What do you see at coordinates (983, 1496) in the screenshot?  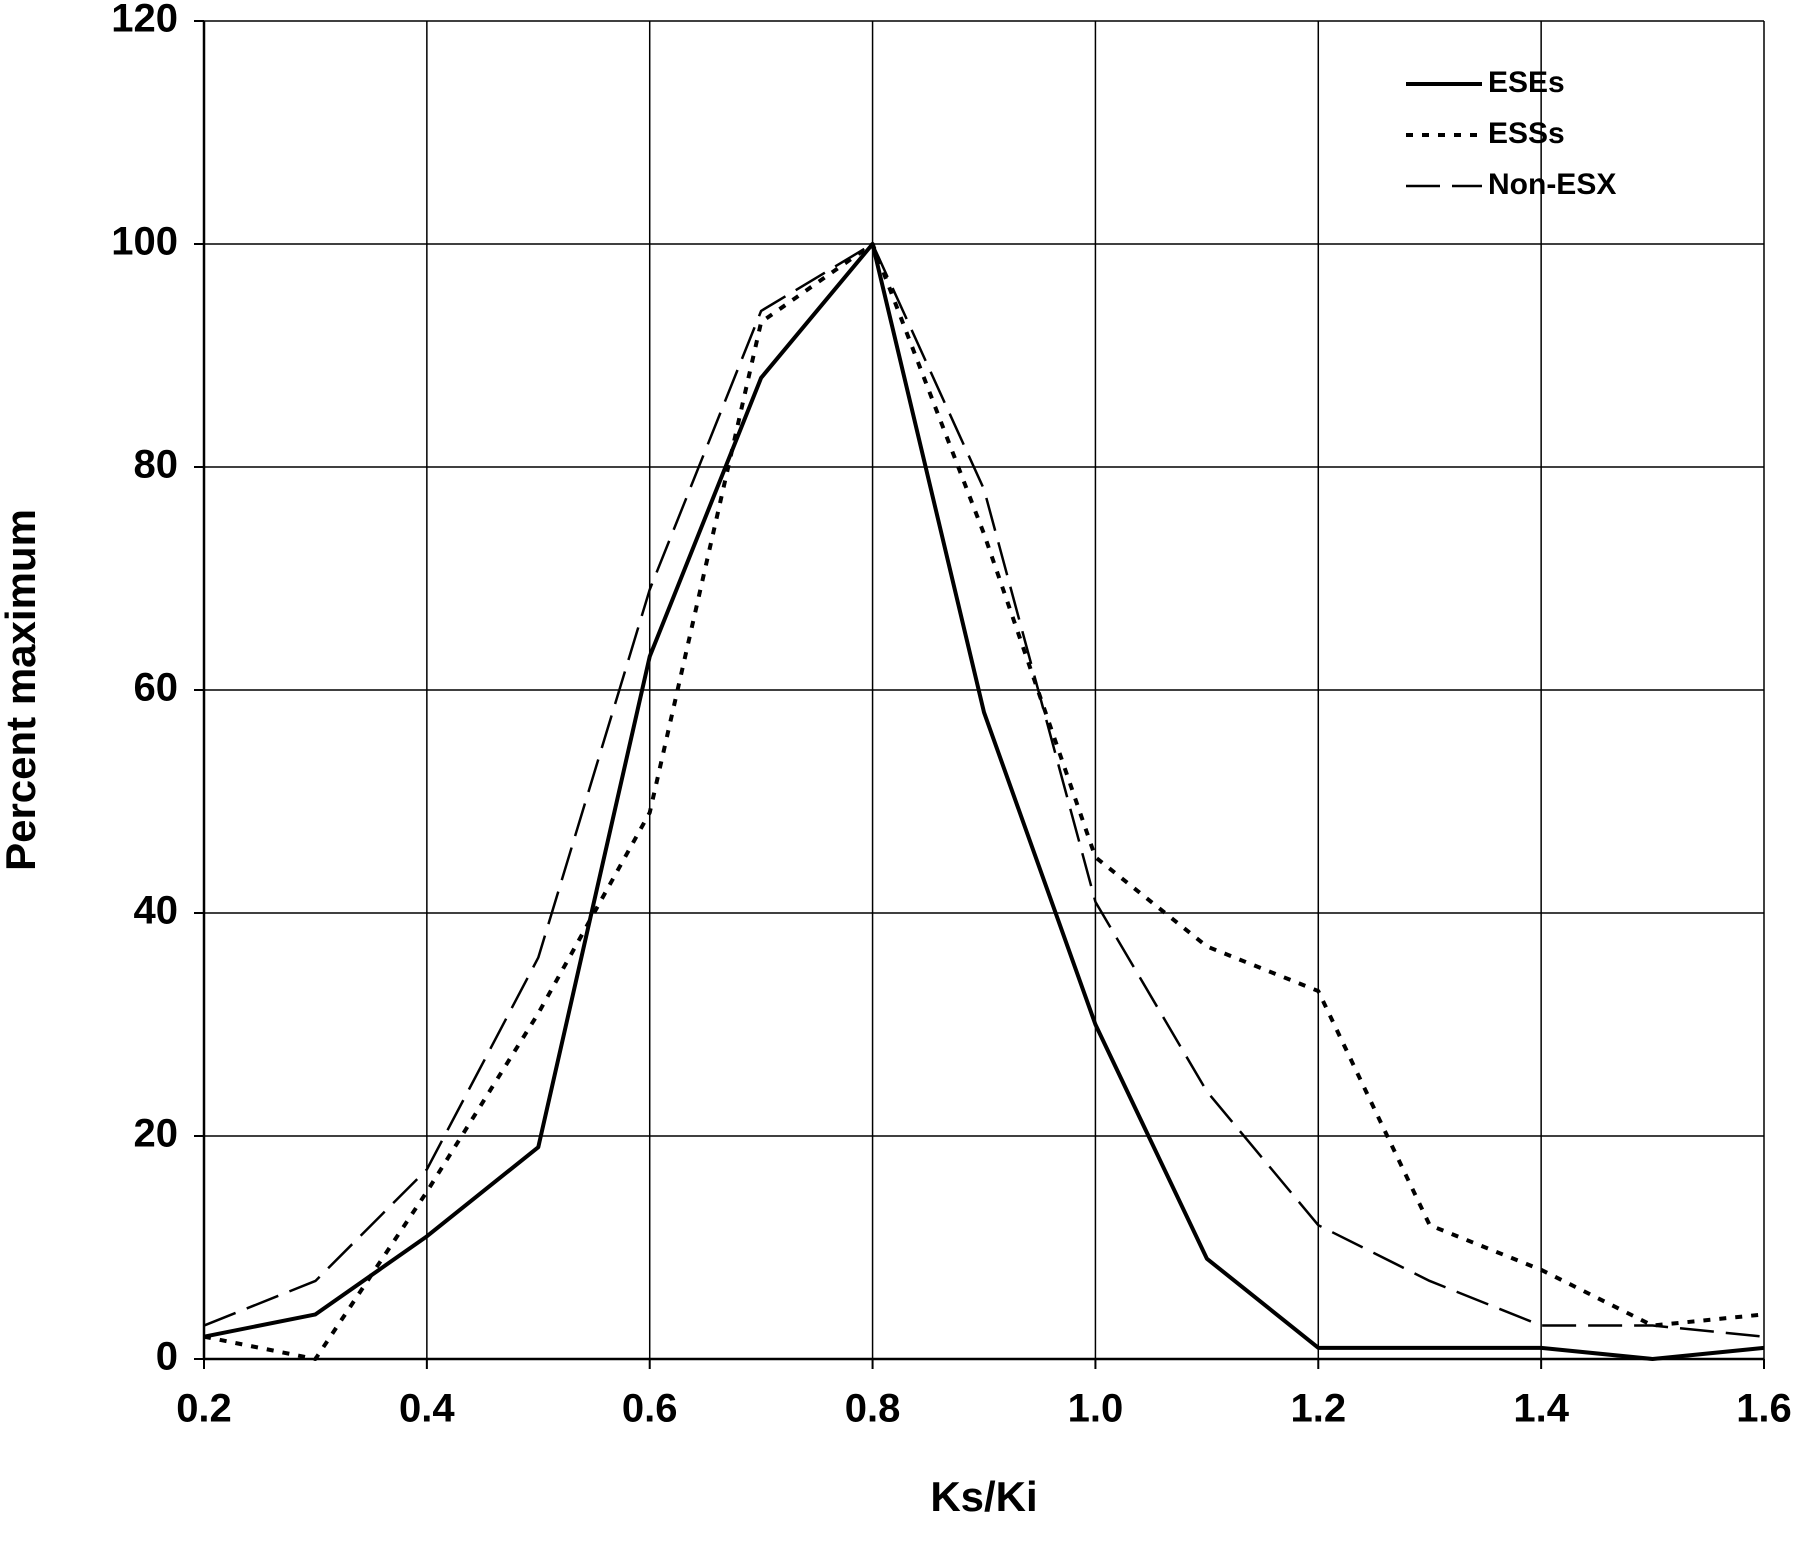 I see `x-axis-label: Ks/Ki` at bounding box center [983, 1496].